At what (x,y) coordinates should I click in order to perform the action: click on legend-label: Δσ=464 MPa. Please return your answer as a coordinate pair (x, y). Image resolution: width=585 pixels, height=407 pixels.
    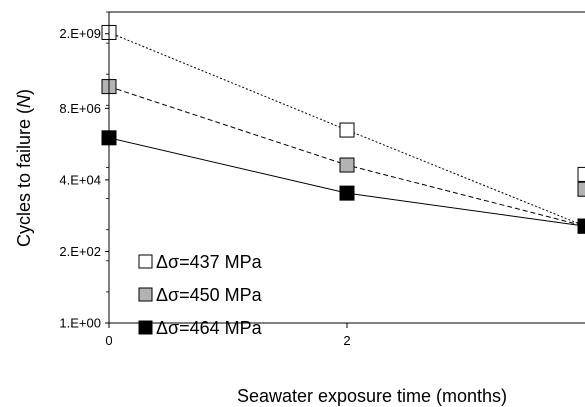
    Looking at the image, I should click on (209, 328).